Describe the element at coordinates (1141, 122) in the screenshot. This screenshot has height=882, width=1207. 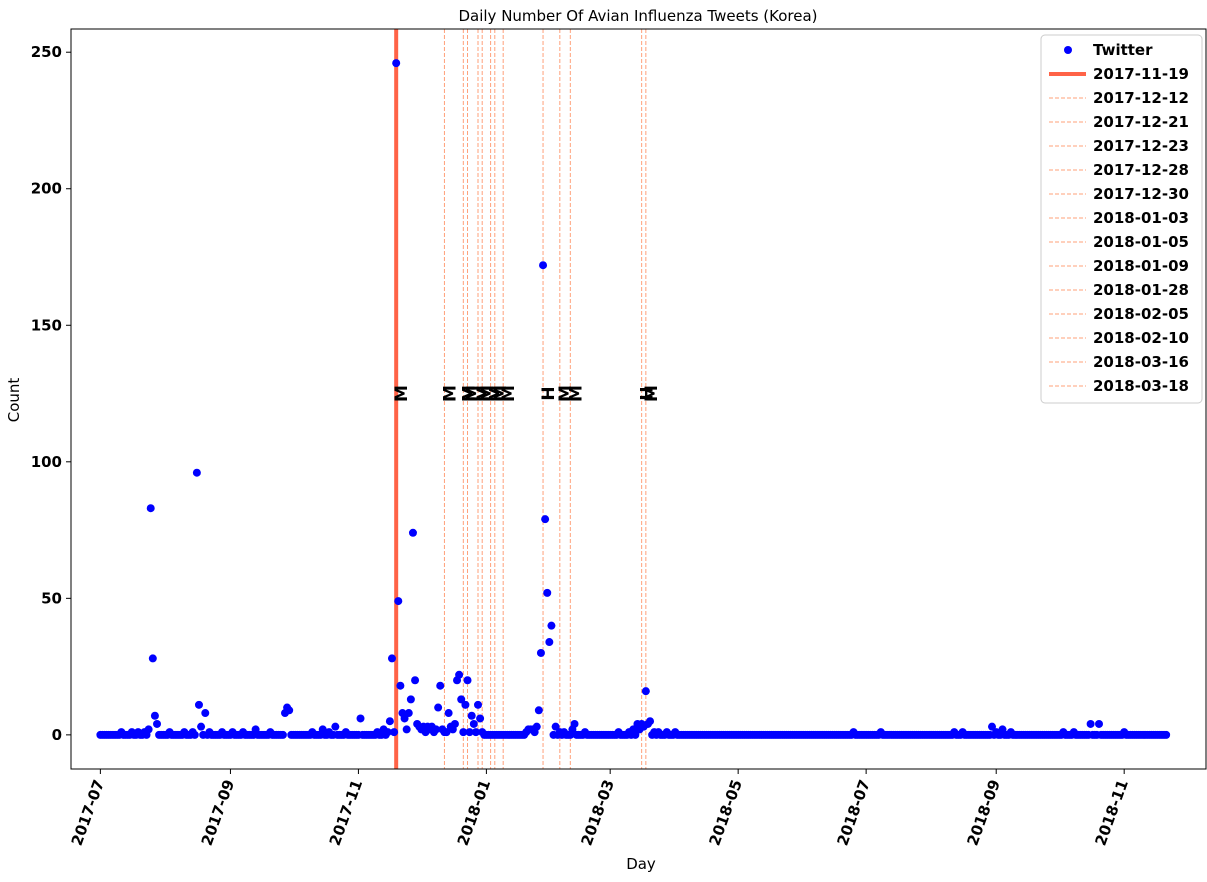
I see `legend-label: 2017-12-21` at that location.